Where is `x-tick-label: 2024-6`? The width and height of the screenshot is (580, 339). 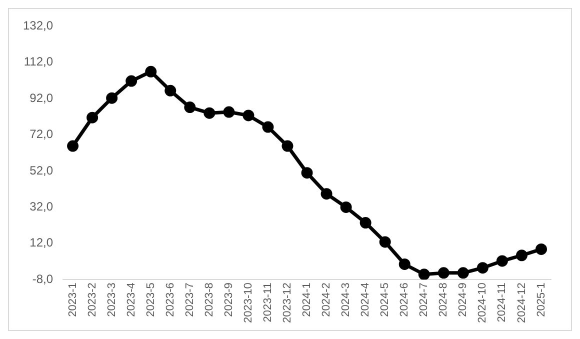 x-tick-label: 2024-6 is located at coordinates (404, 299).